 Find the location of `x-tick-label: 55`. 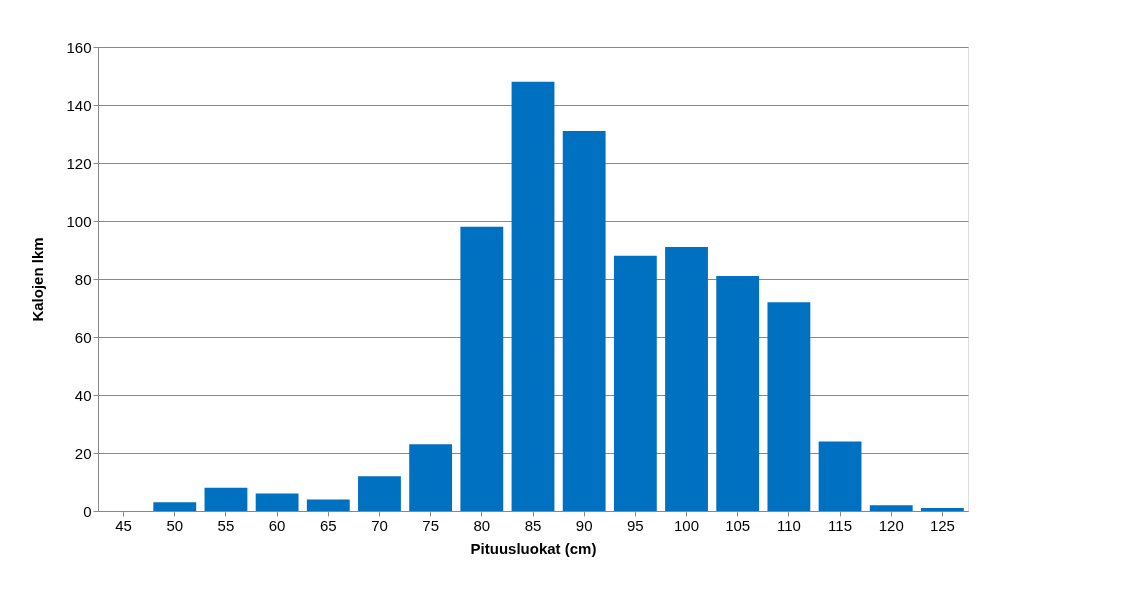

x-tick-label: 55 is located at coordinates (226, 525).